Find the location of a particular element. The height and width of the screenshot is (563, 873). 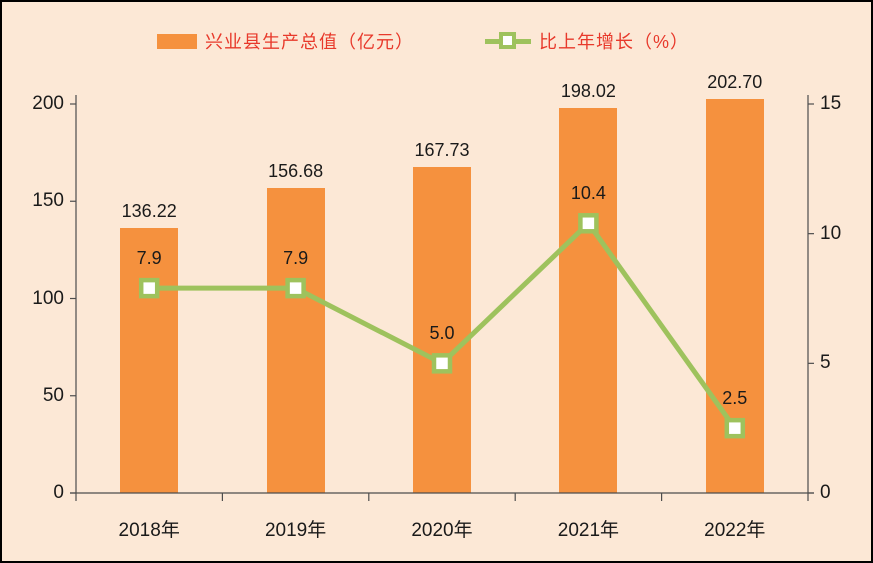

legend-label-gdp: 兴业县生产总值（亿元） is located at coordinates (309, 42).